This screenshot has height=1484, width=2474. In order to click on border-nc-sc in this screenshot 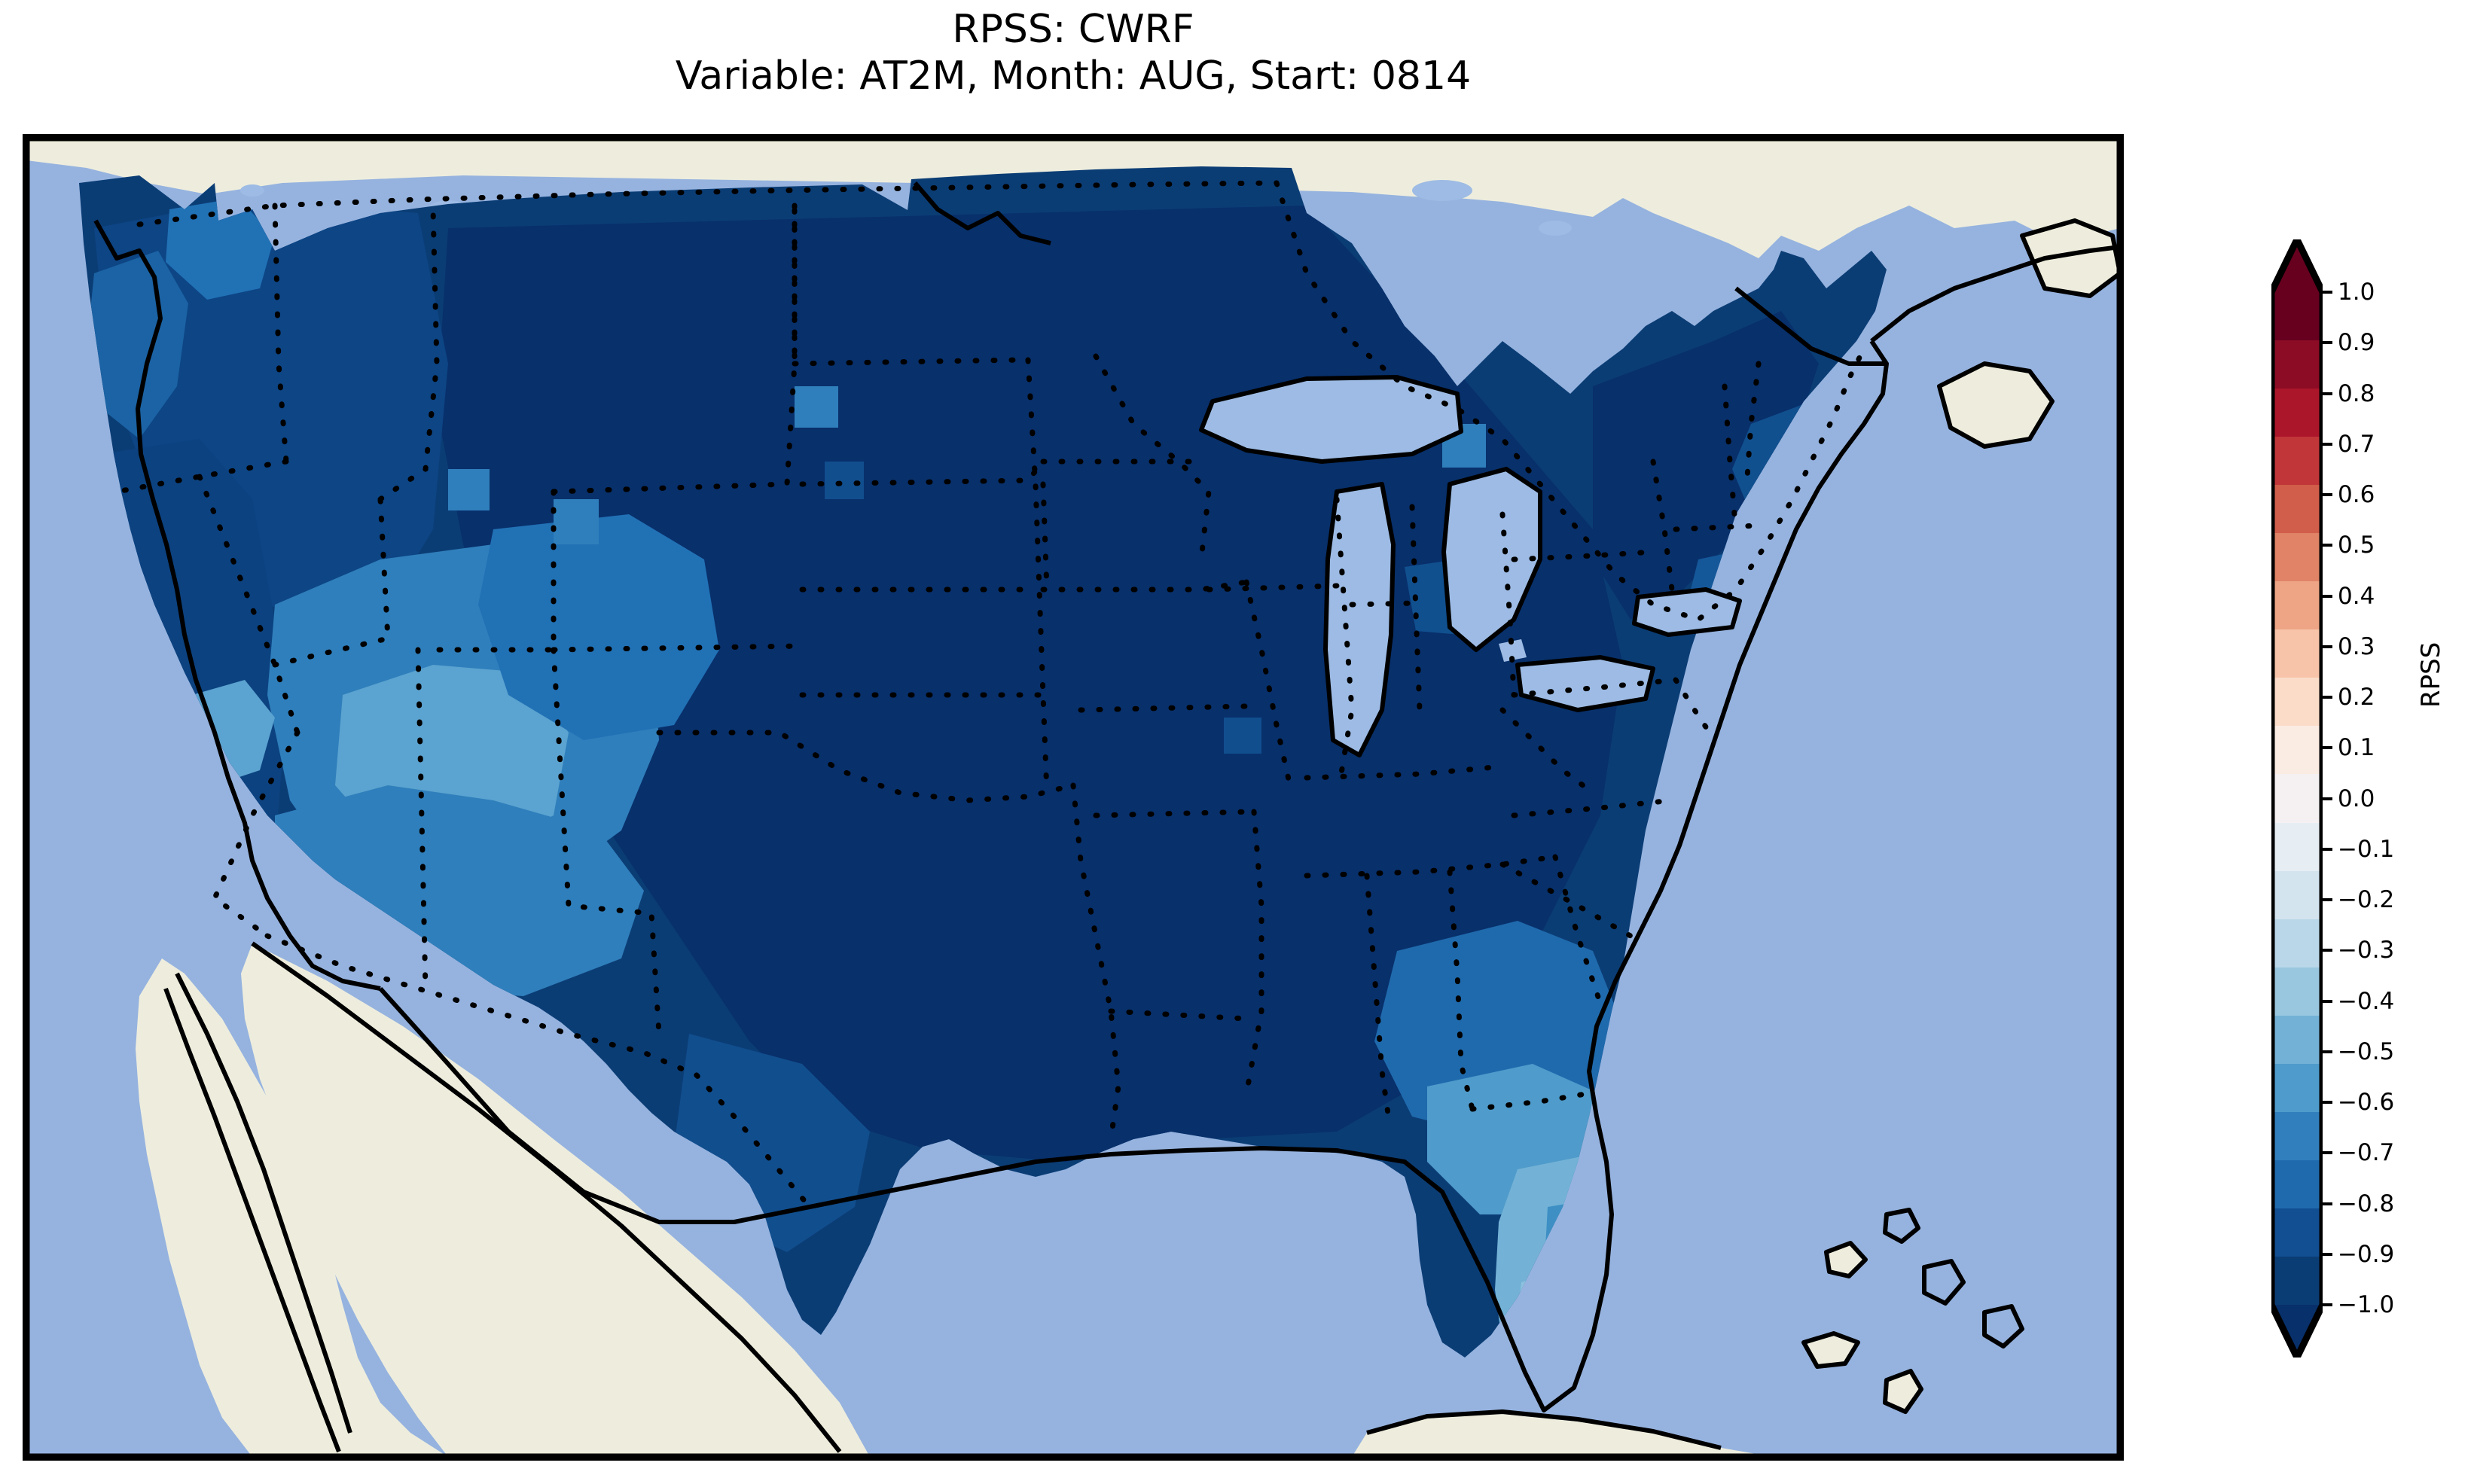, I will do `click(1566, 900)`.